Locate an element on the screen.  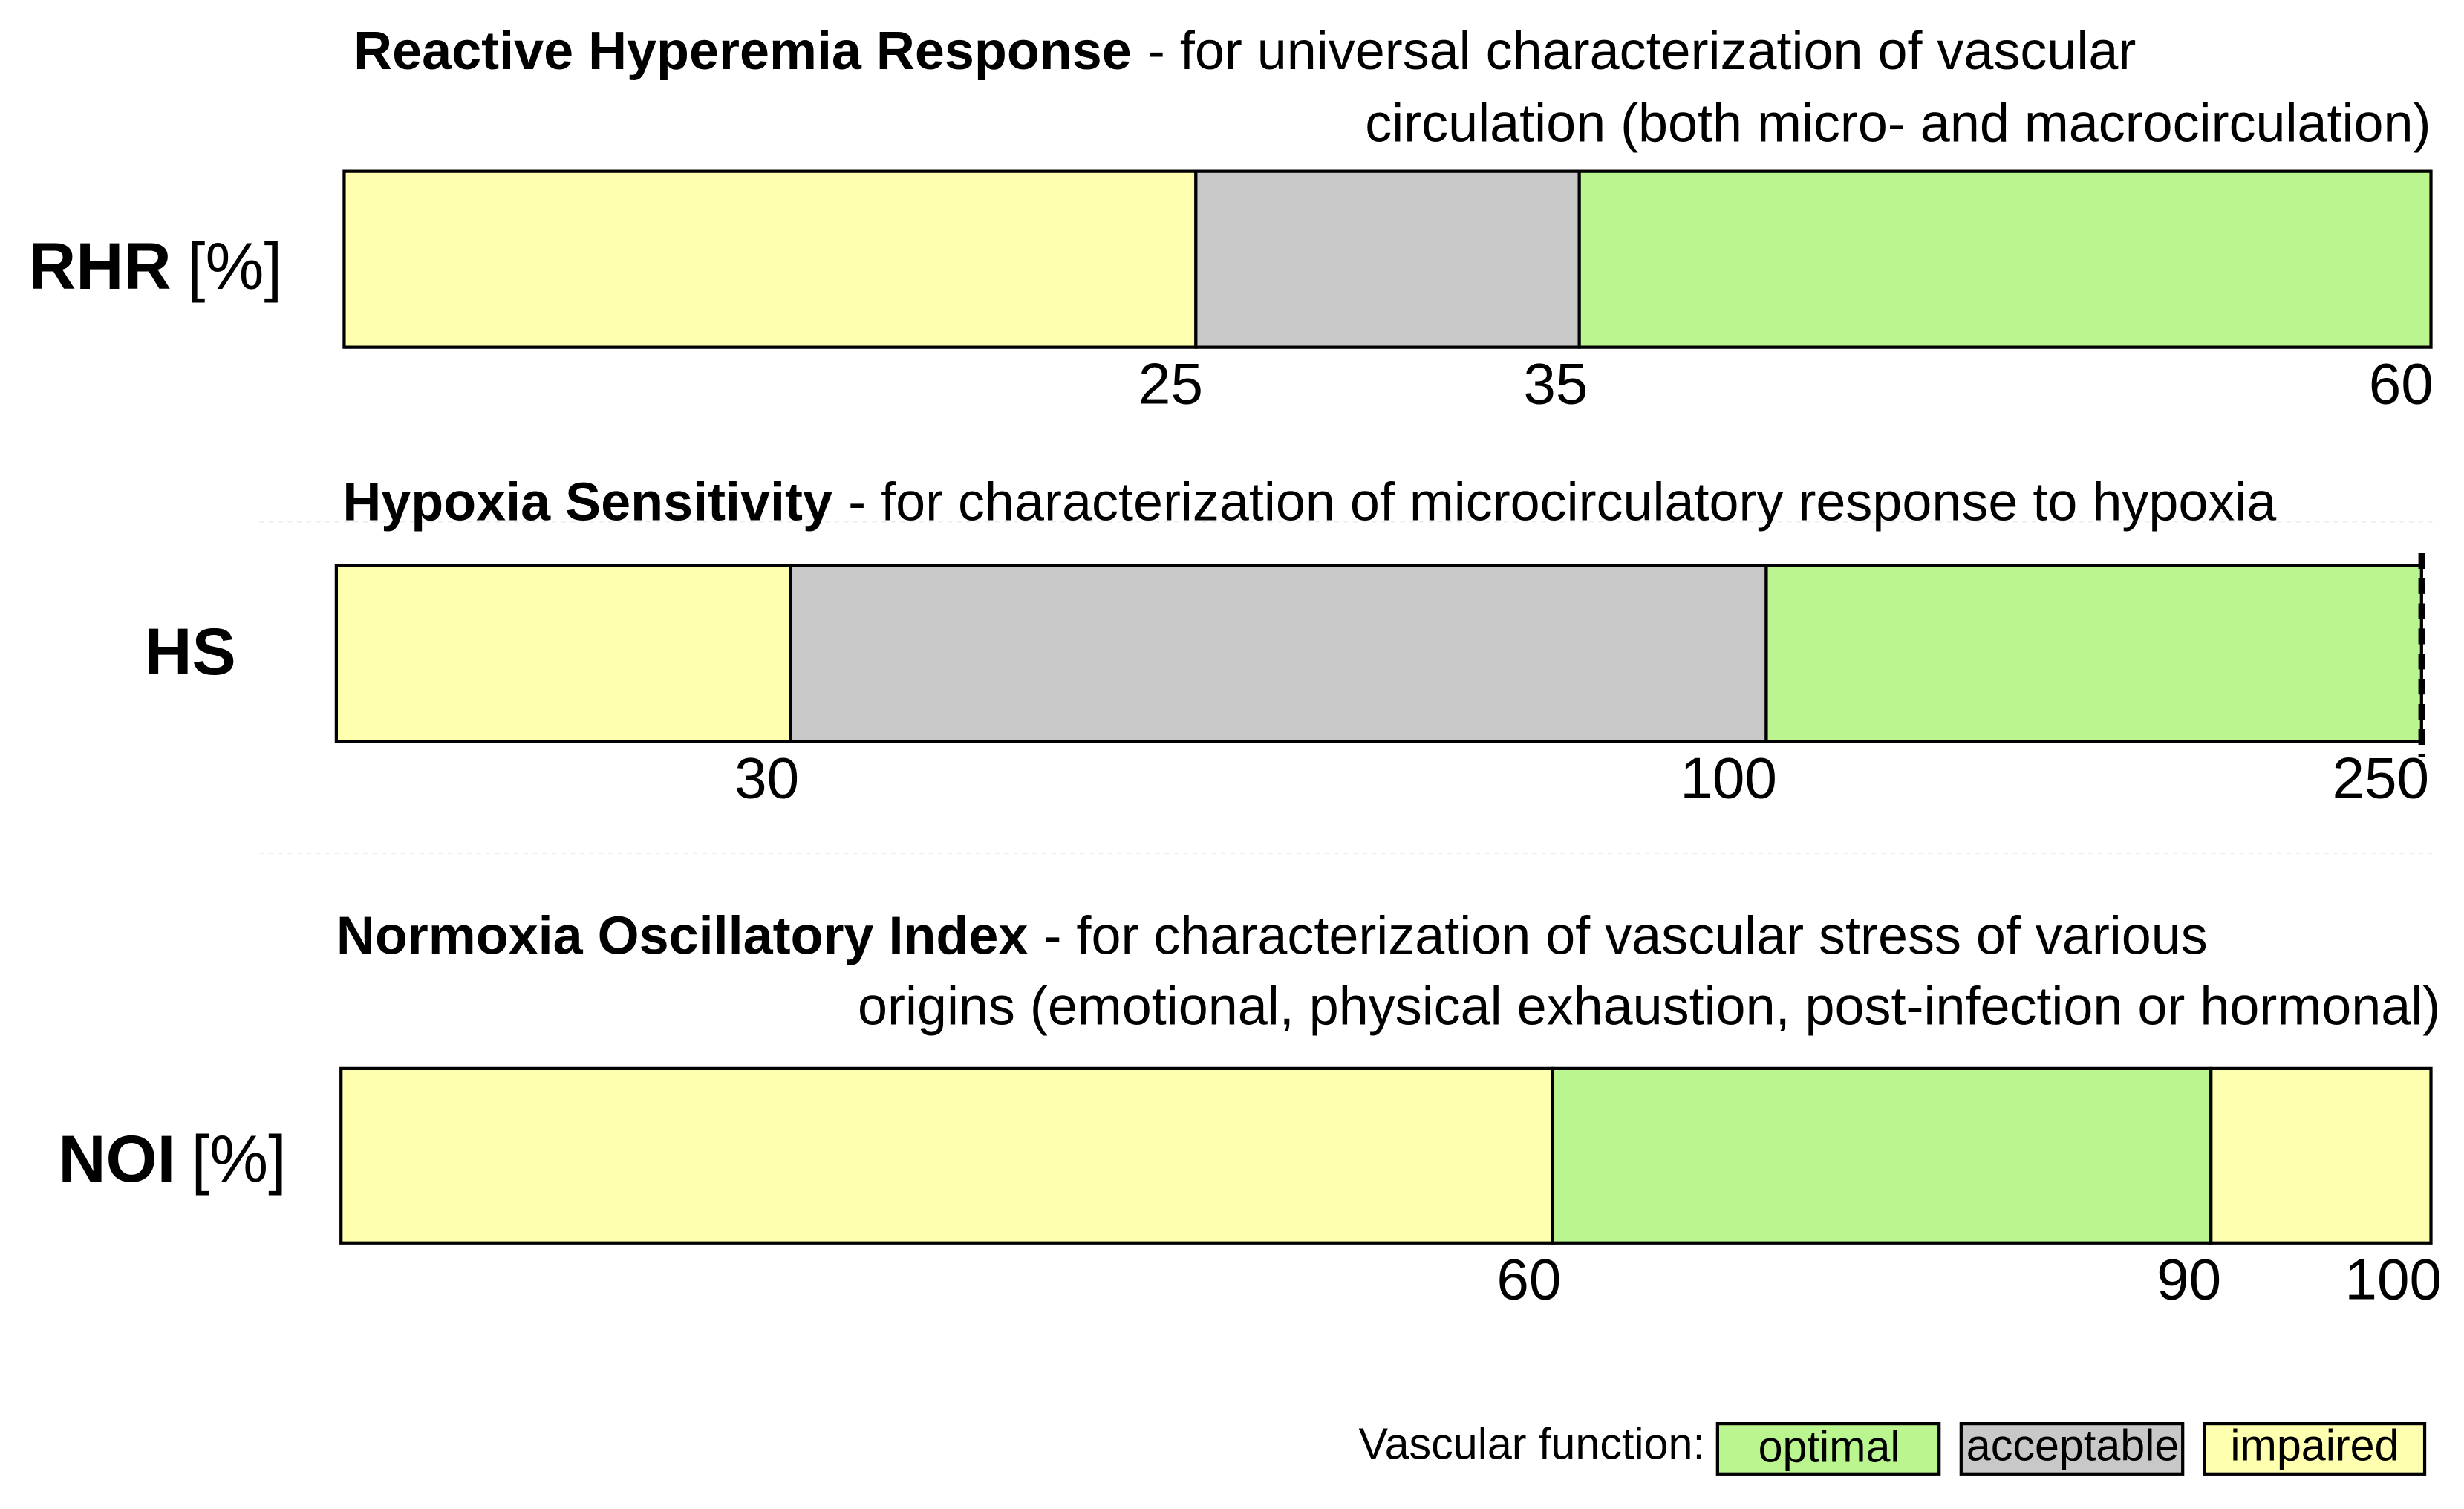
legend-item: acceptable is located at coordinates (2073, 1446).